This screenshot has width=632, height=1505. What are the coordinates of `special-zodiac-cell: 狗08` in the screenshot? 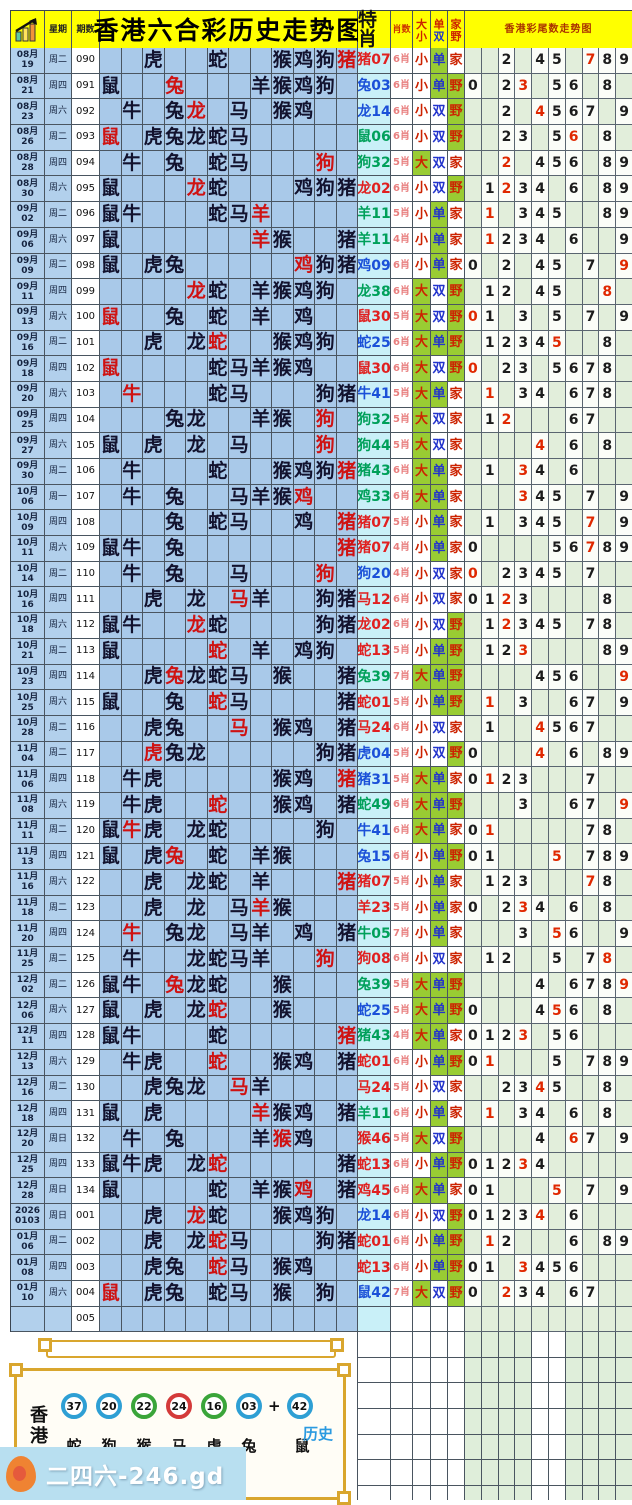 It's located at (374, 960).